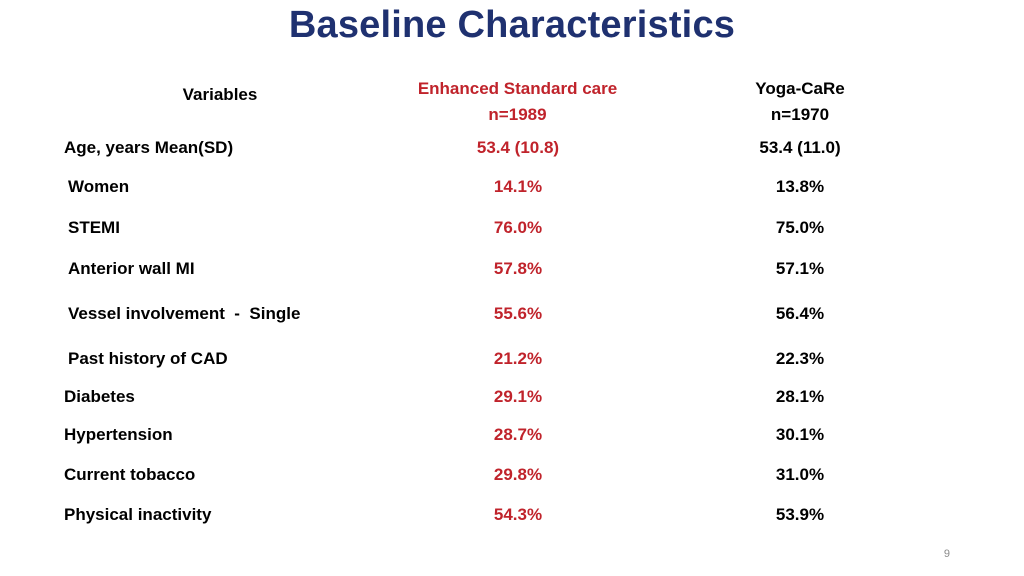 The height and width of the screenshot is (576, 1024). What do you see at coordinates (800, 102) in the screenshot?
I see `header-yoga-care: Yoga-CaRe n=1970` at bounding box center [800, 102].